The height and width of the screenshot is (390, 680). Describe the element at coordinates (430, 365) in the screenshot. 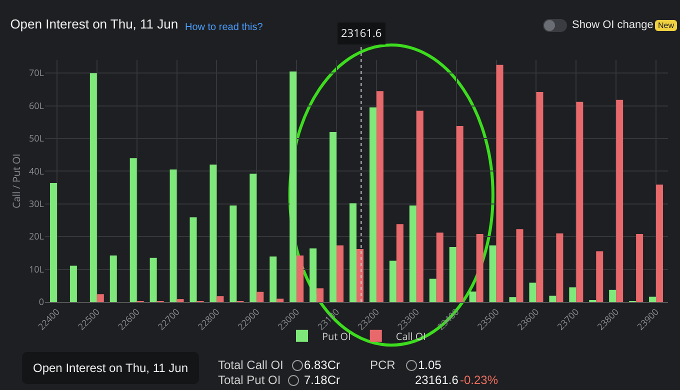

I see `text: 1.05` at that location.